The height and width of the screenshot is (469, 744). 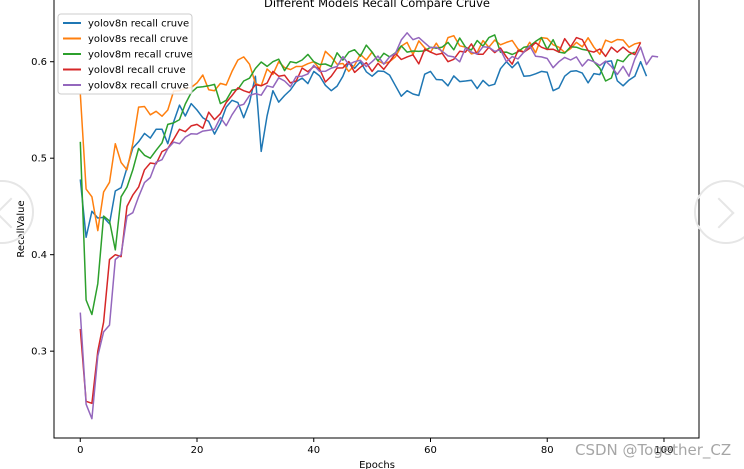 What do you see at coordinates (140, 55) in the screenshot?
I see `legend-label: yolov8m recall cruve` at bounding box center [140, 55].